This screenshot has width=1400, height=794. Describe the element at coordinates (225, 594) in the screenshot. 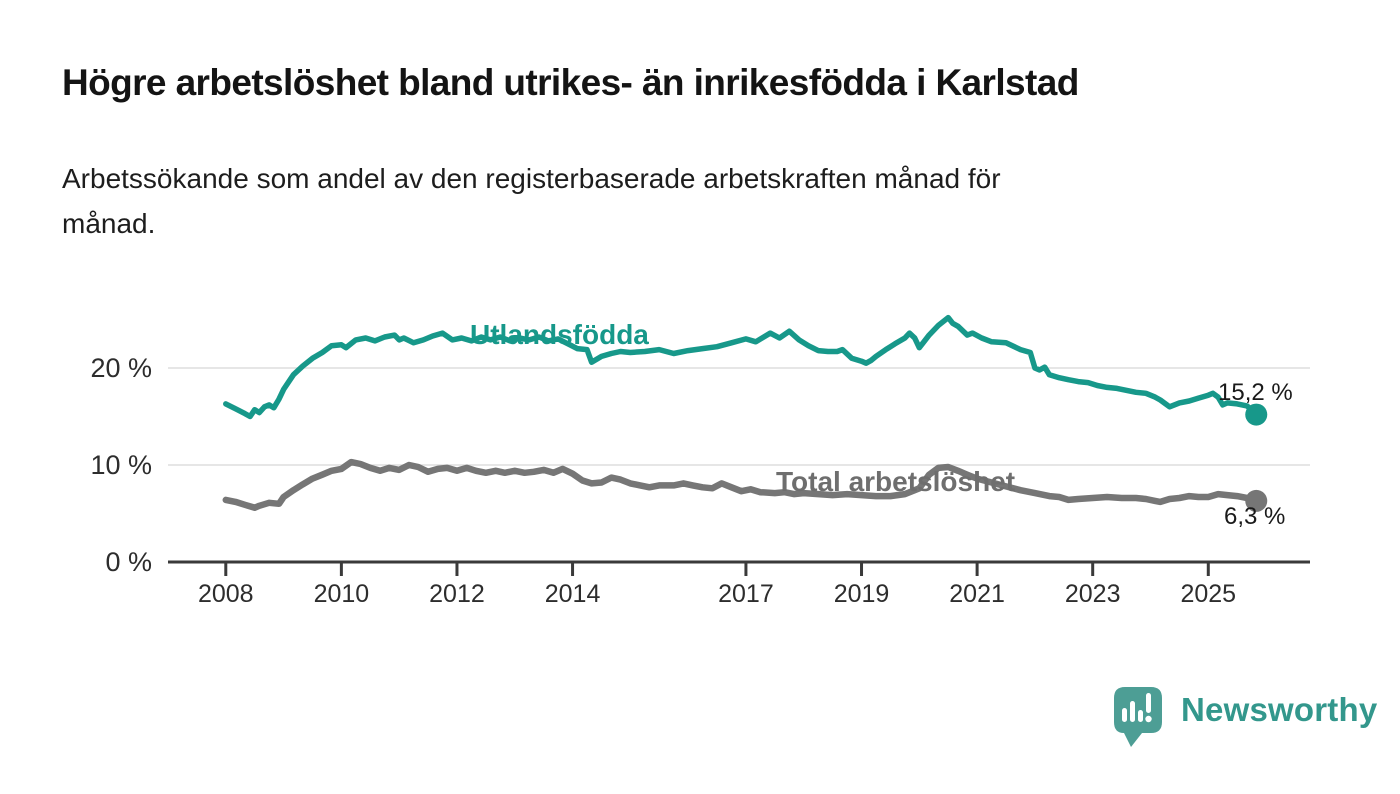

I see `x-tick-label: 2008` at that location.